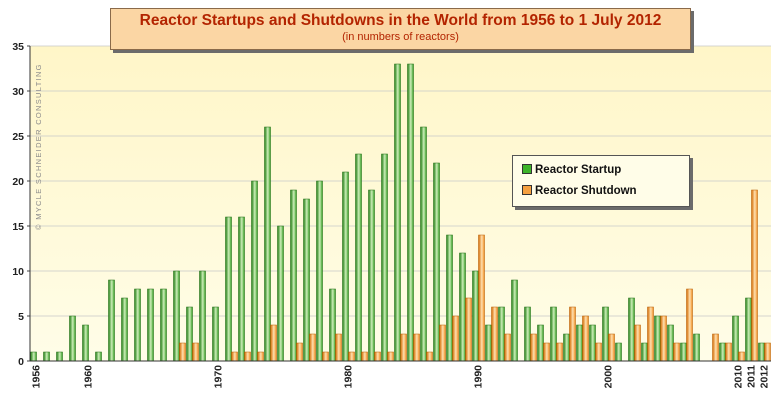 Image resolution: width=775 pixels, height=414 pixels. I want to click on bar-startup-2001, so click(618, 352).